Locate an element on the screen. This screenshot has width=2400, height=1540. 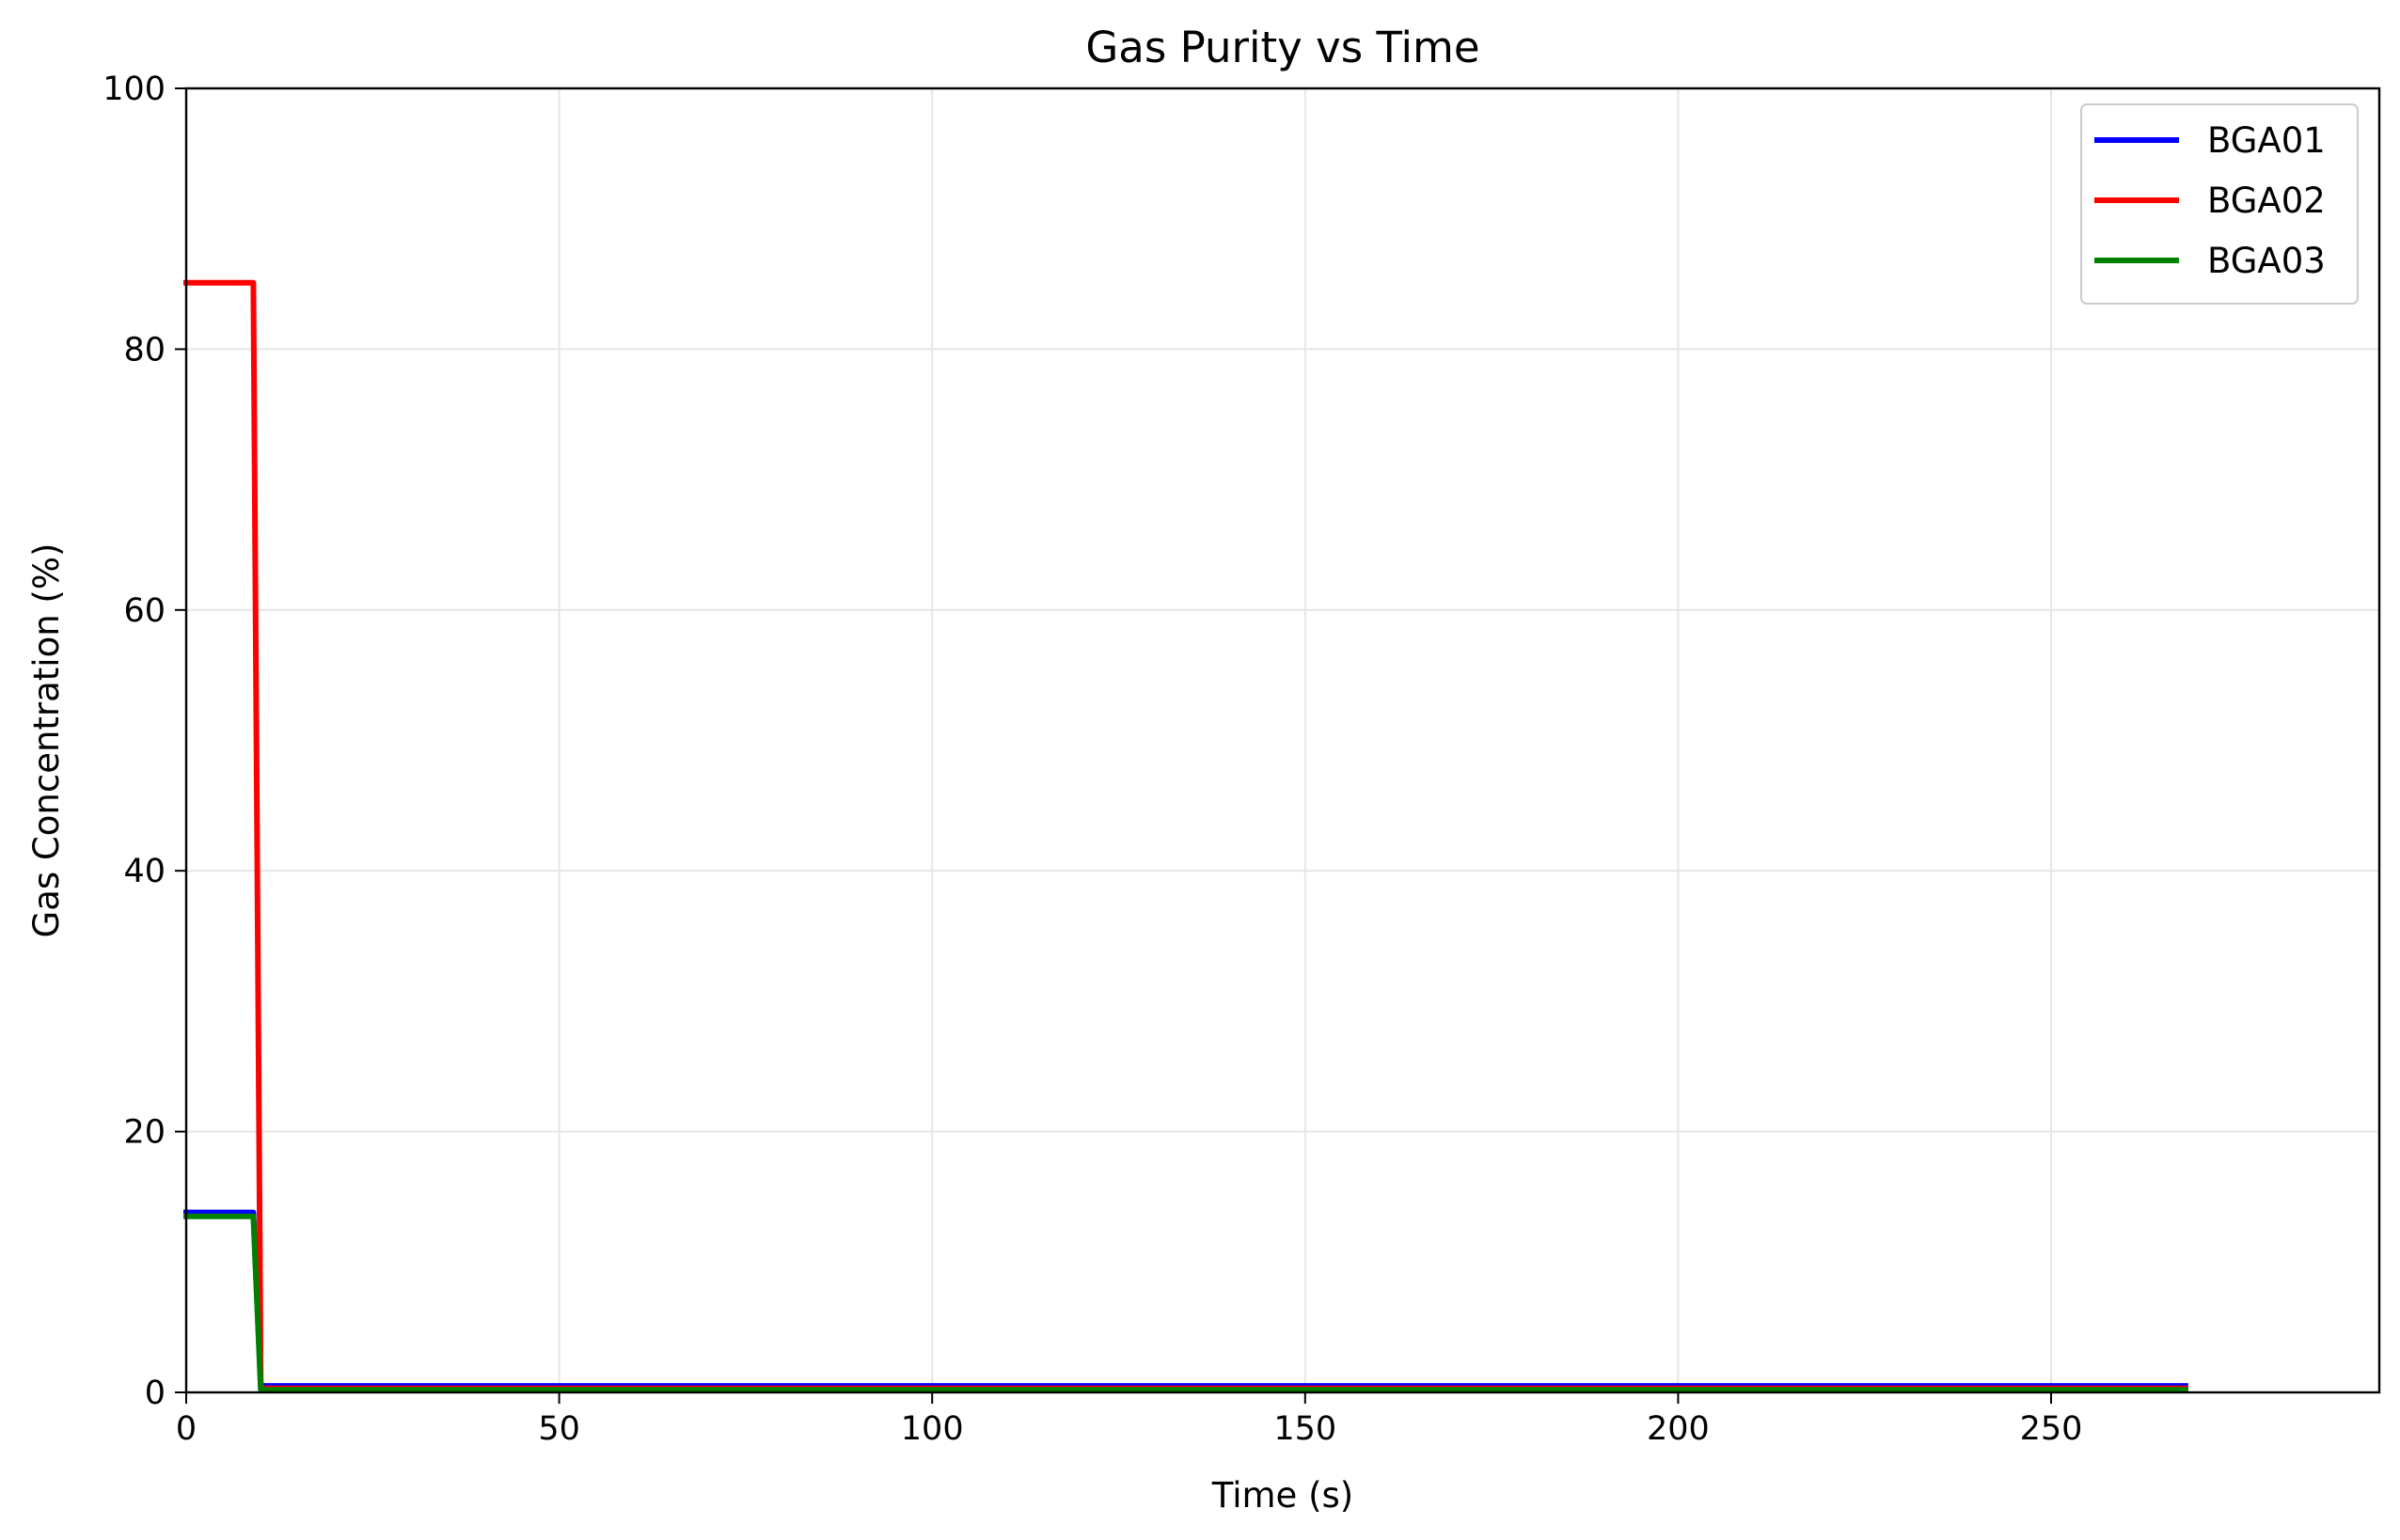
x-tick-label: 250 is located at coordinates (2051, 1429).